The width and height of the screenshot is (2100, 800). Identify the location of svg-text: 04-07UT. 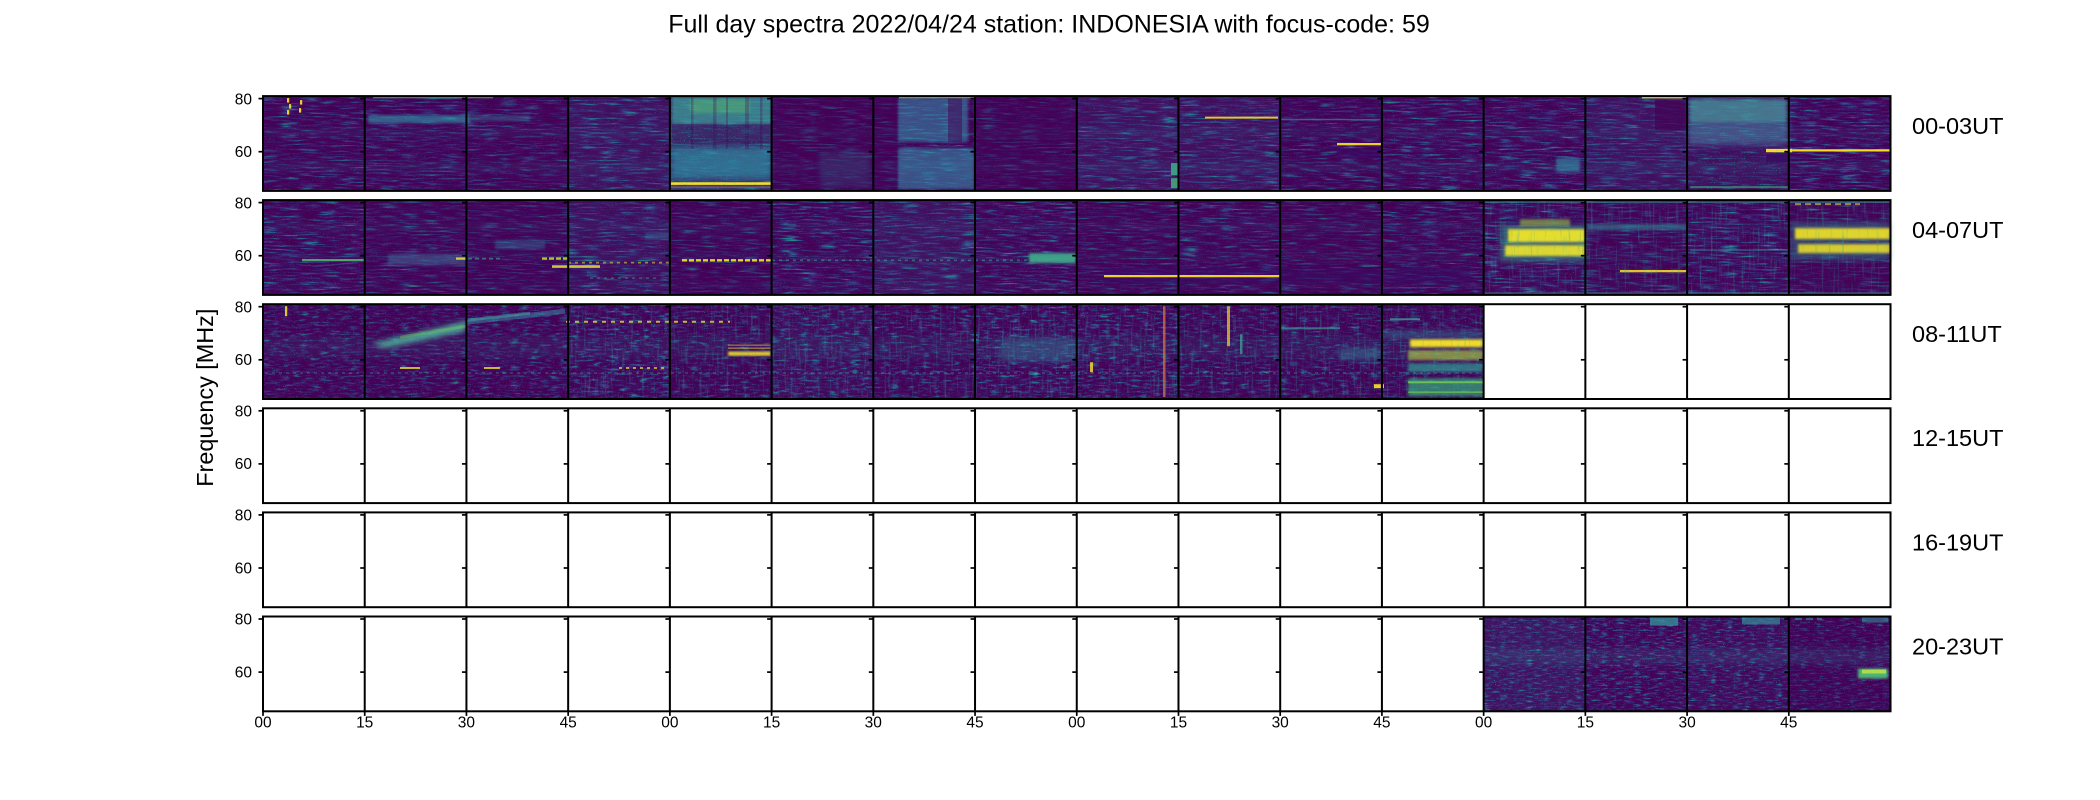
(1957, 230).